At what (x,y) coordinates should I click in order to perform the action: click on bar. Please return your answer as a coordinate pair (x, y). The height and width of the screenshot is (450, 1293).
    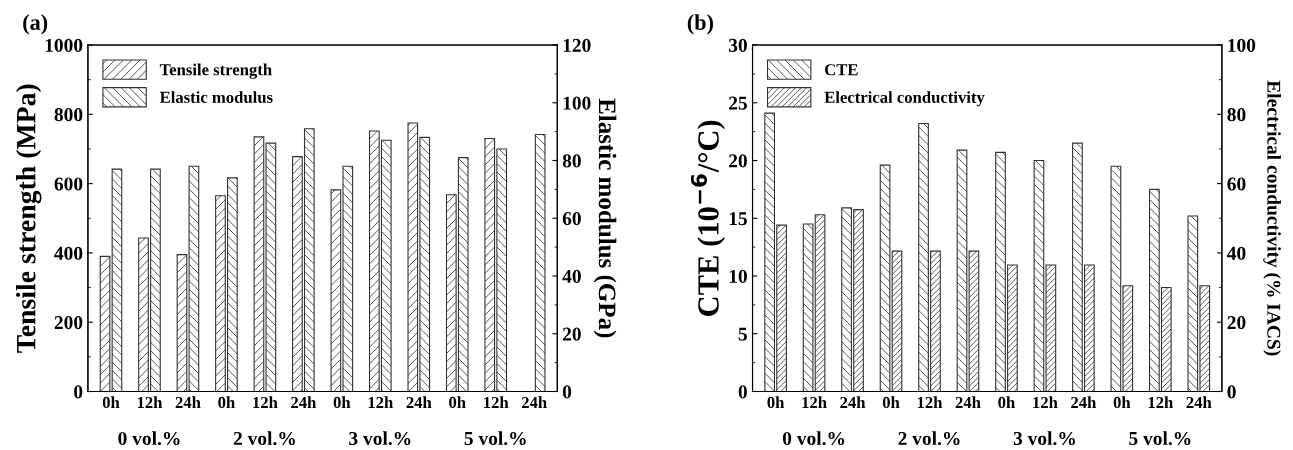
    Looking at the image, I should click on (540, 262).